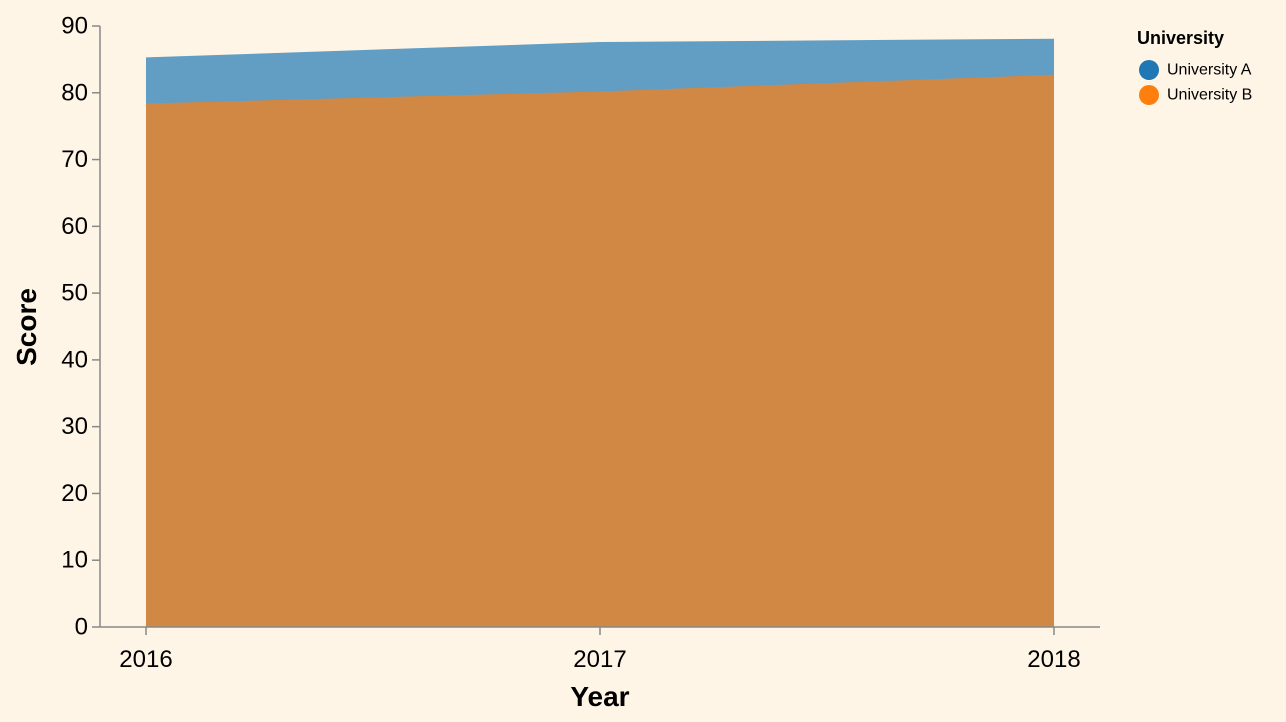  Describe the element at coordinates (74, 26) in the screenshot. I see `y-tick-label: 90` at that location.